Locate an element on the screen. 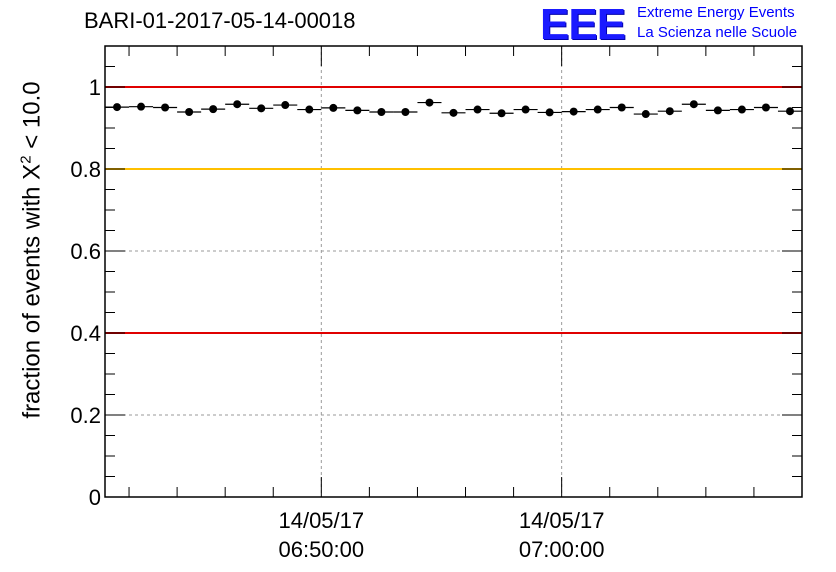  y-tick-label: 0.6 is located at coordinates (85, 251).